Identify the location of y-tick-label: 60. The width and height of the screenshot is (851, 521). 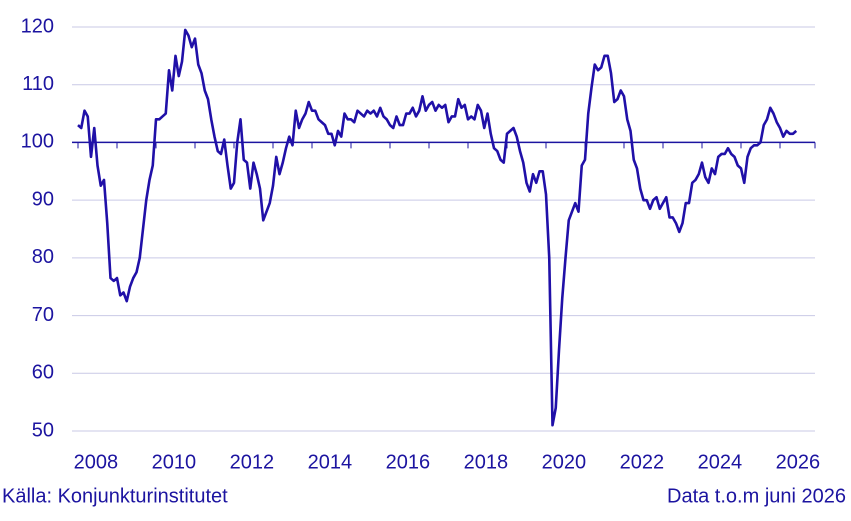
(43, 373).